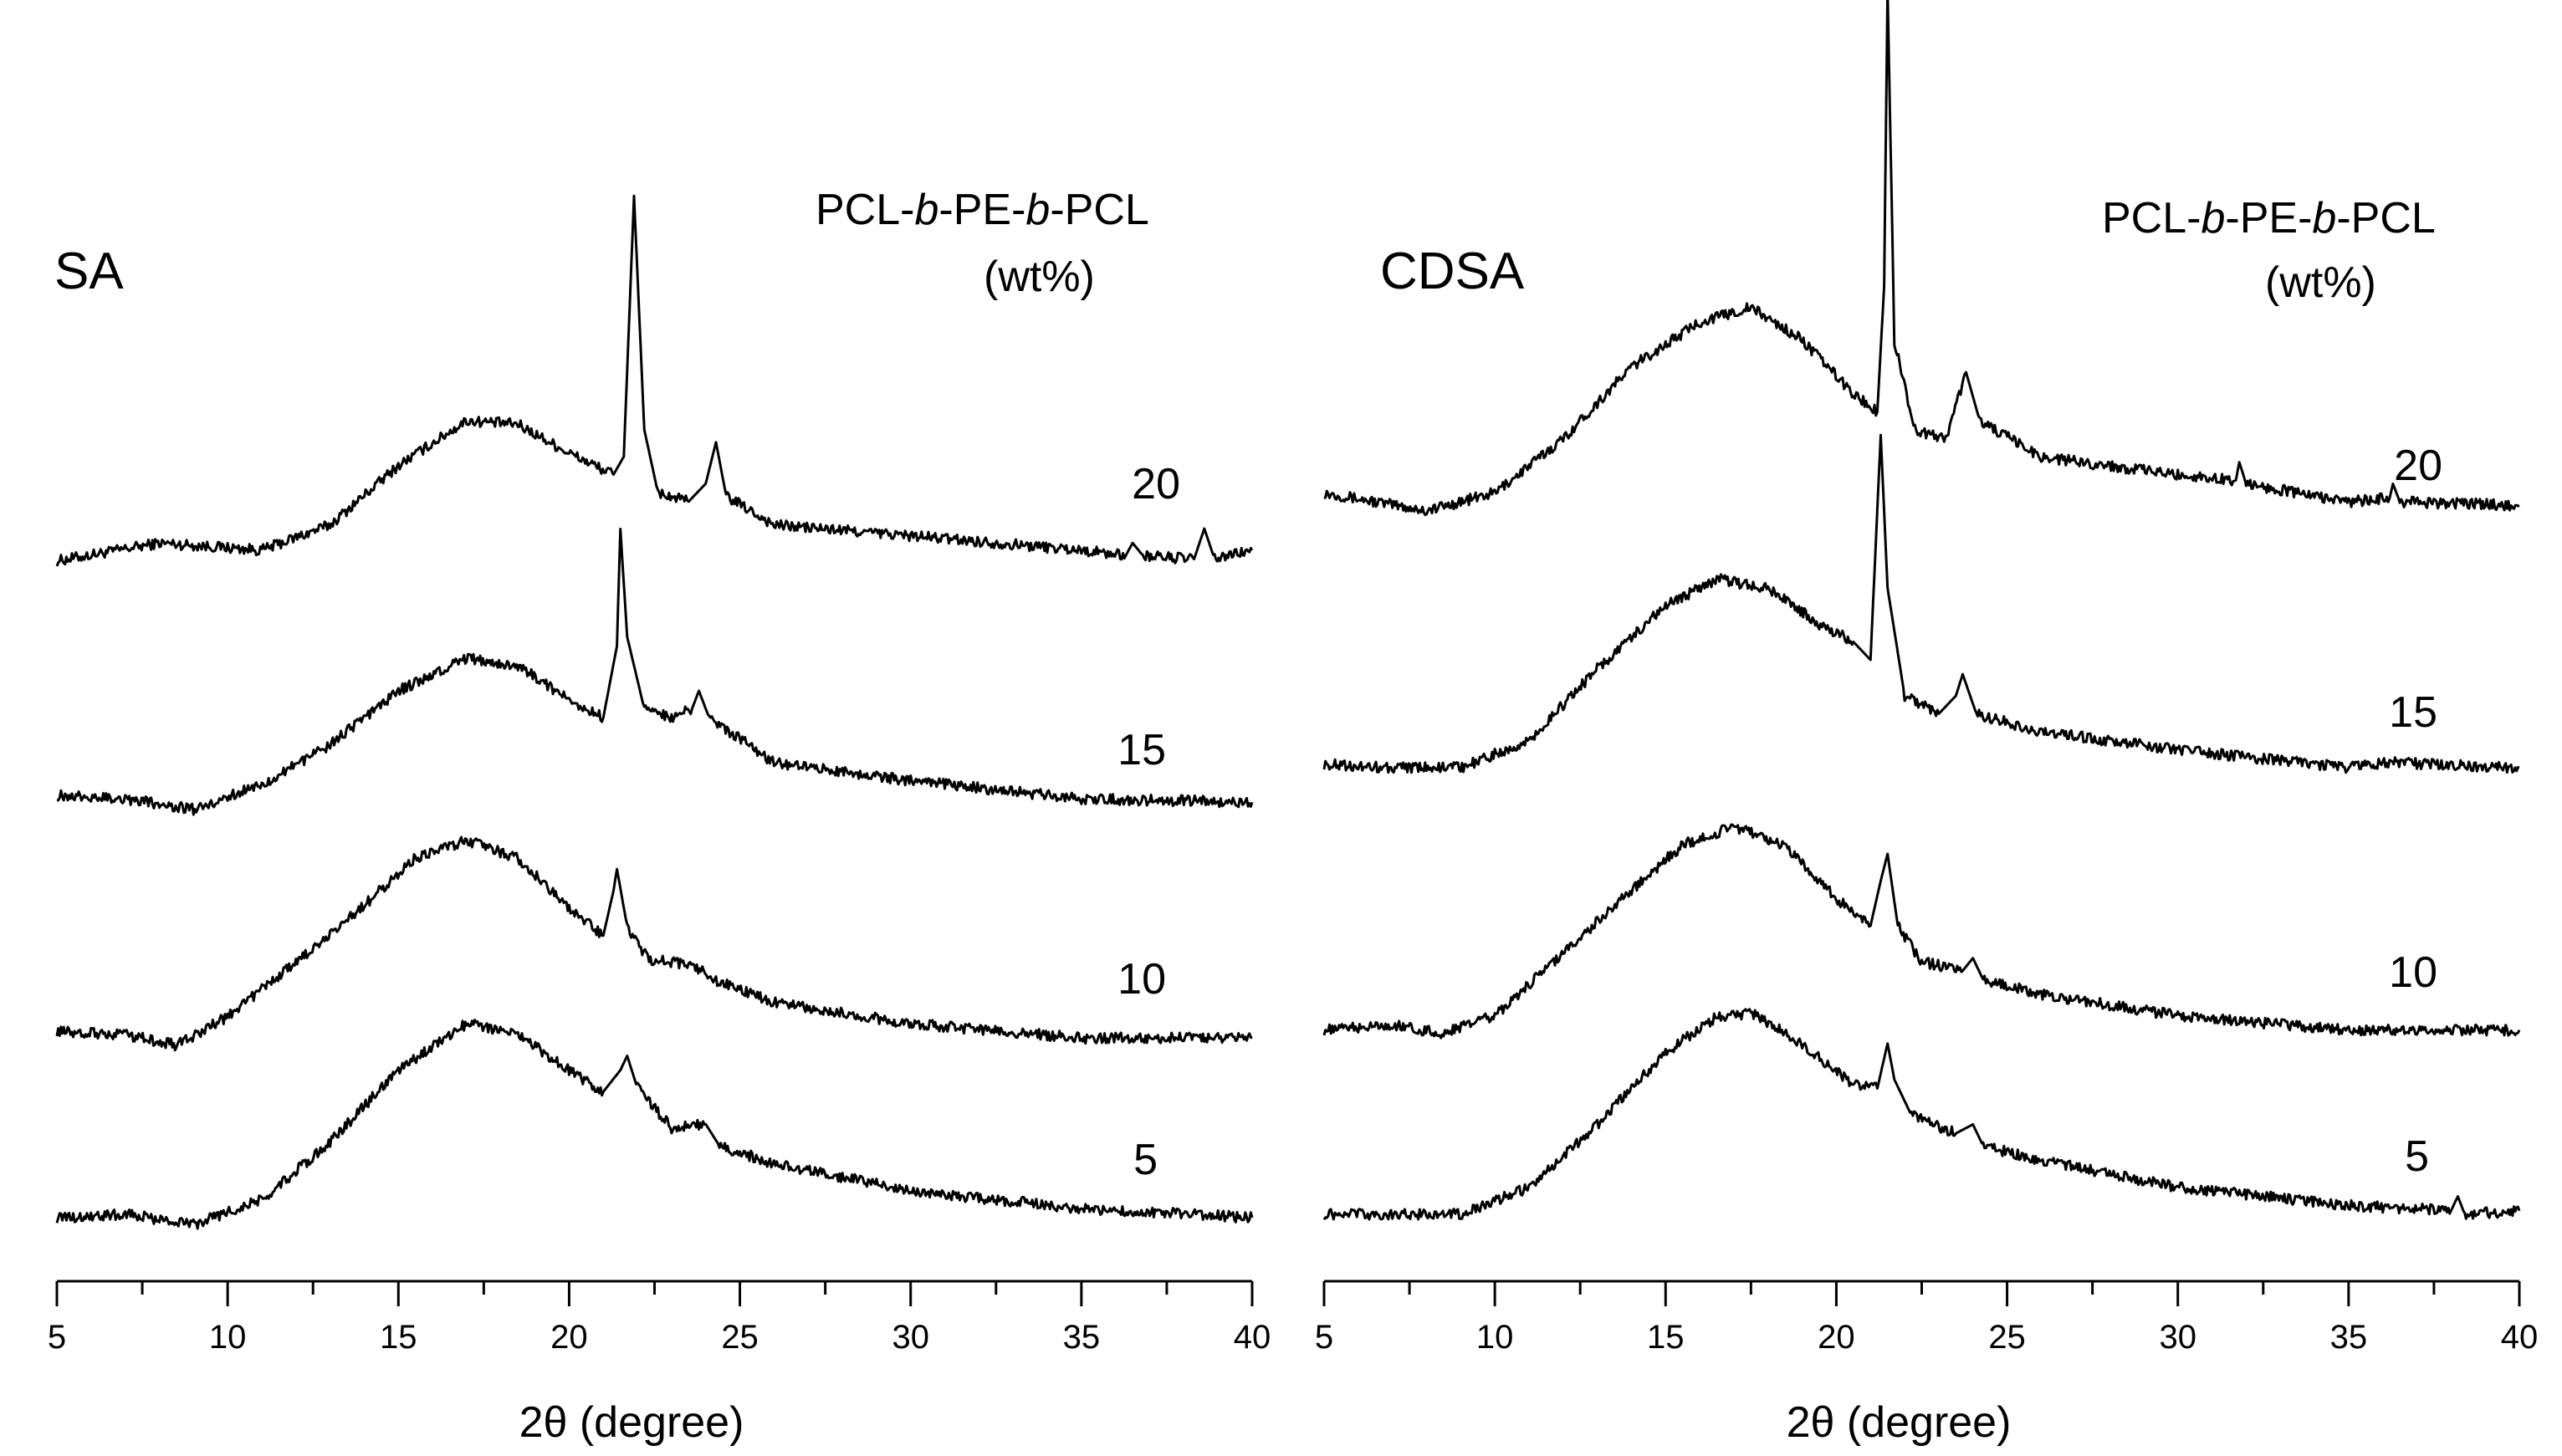 The image size is (2562, 1456). What do you see at coordinates (1453, 271) in the screenshot?
I see `panel-label: CDSA` at bounding box center [1453, 271].